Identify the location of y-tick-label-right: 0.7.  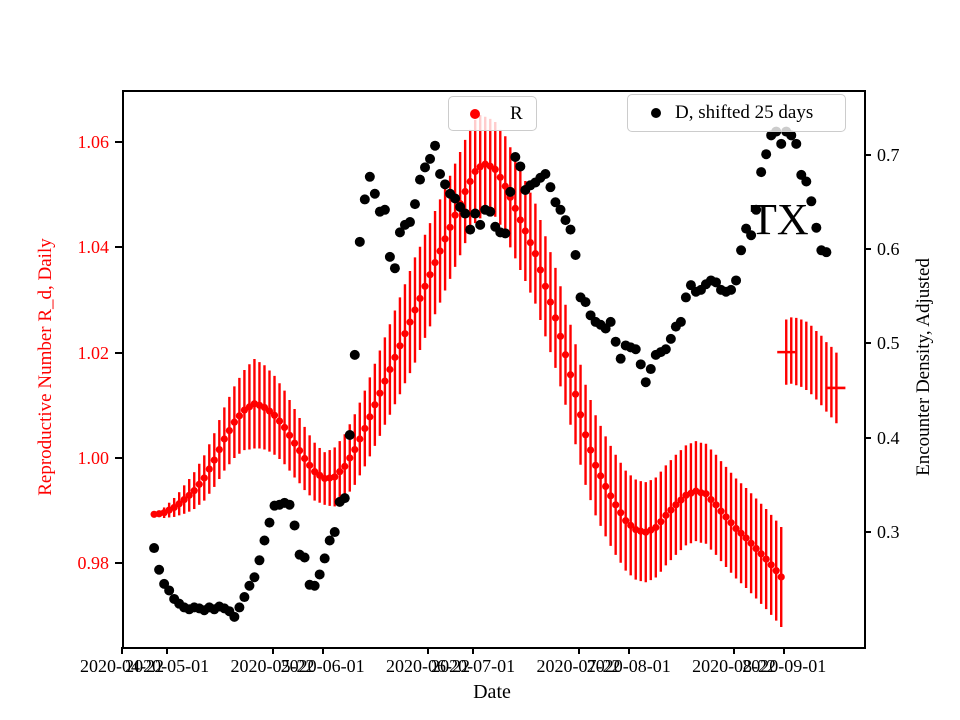
(888, 155).